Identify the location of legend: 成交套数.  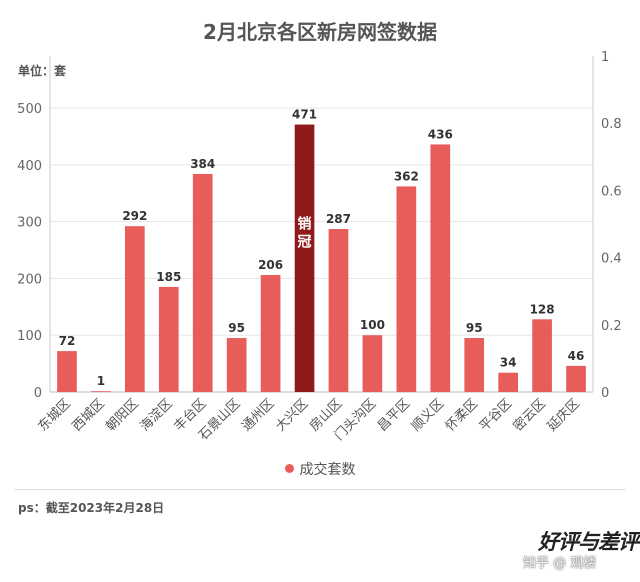
(320, 469).